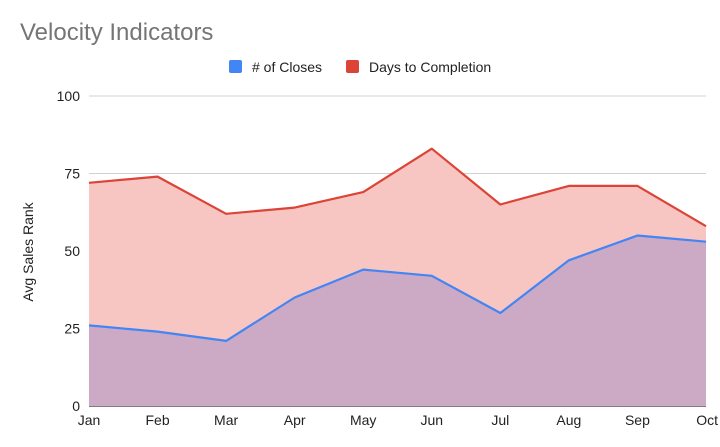 The height and width of the screenshot is (447, 720). What do you see at coordinates (89, 420) in the screenshot?
I see `x-tick-label: Jan` at bounding box center [89, 420].